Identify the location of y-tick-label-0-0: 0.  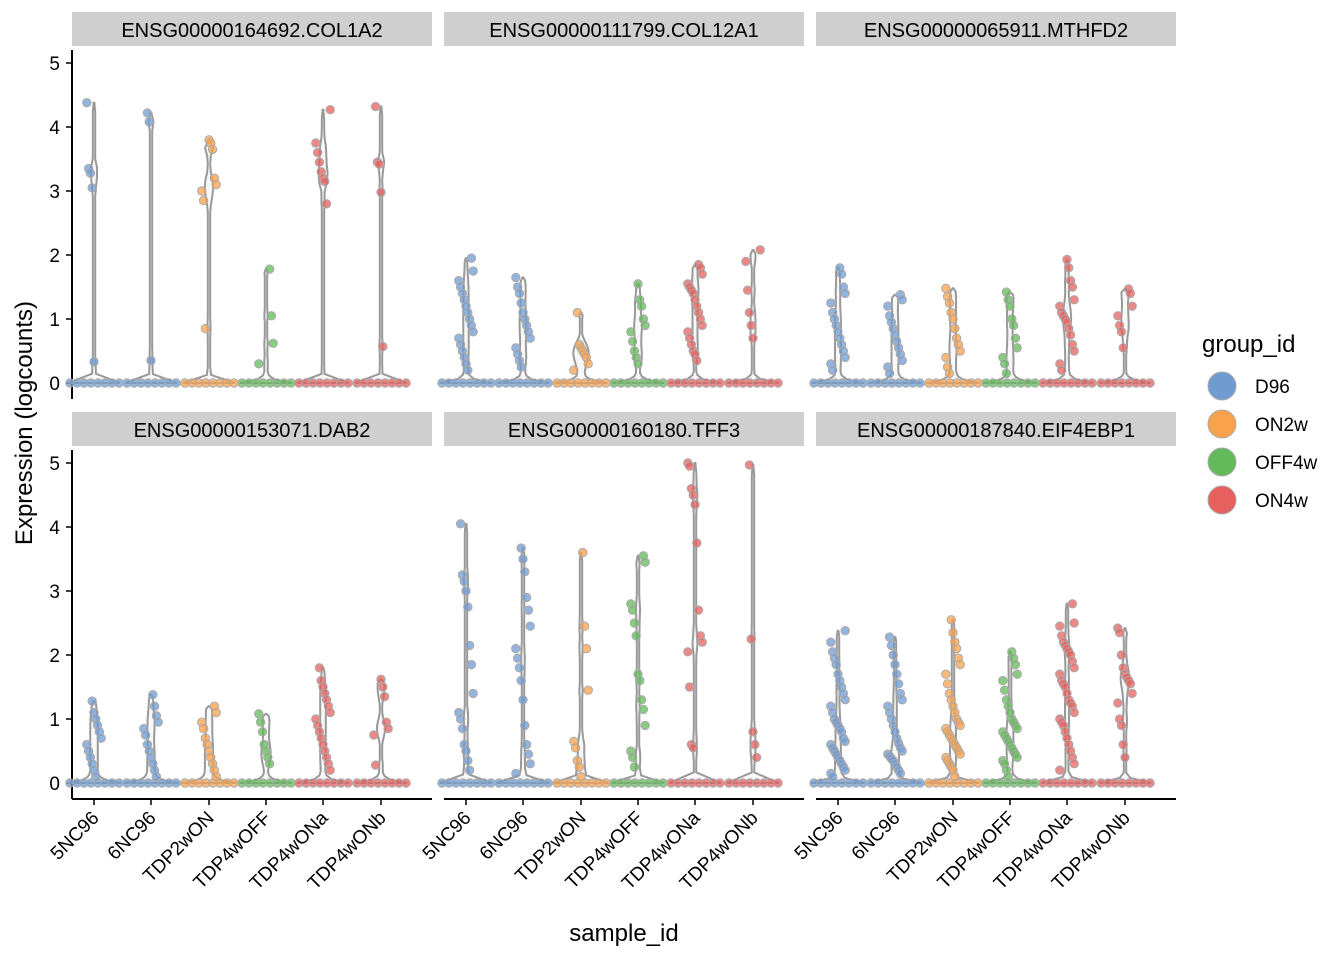
(54, 384).